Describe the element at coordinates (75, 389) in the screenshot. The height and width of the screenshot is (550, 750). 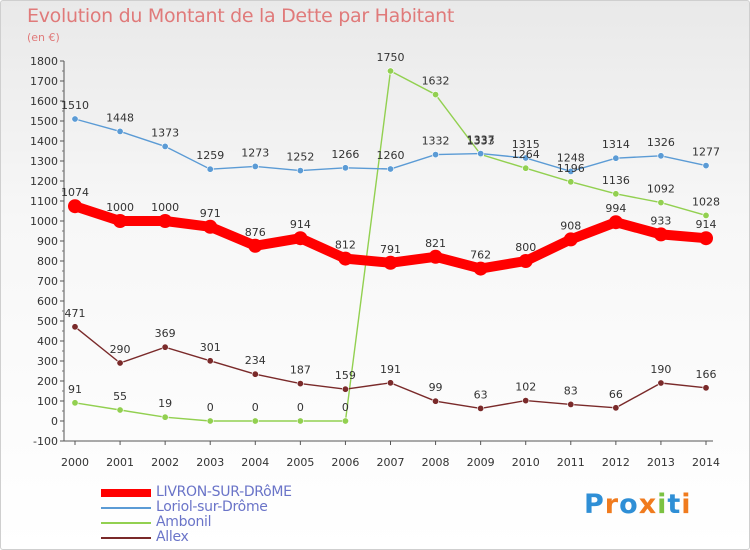
I see `data-label: 91` at that location.